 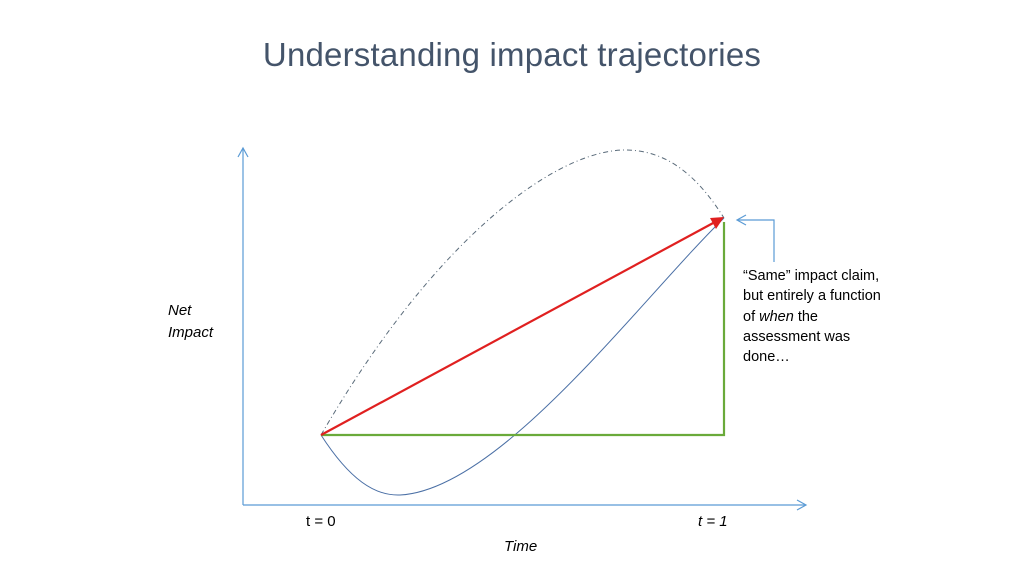 What do you see at coordinates (717, 223) in the screenshot?
I see `red-arrowhead` at bounding box center [717, 223].